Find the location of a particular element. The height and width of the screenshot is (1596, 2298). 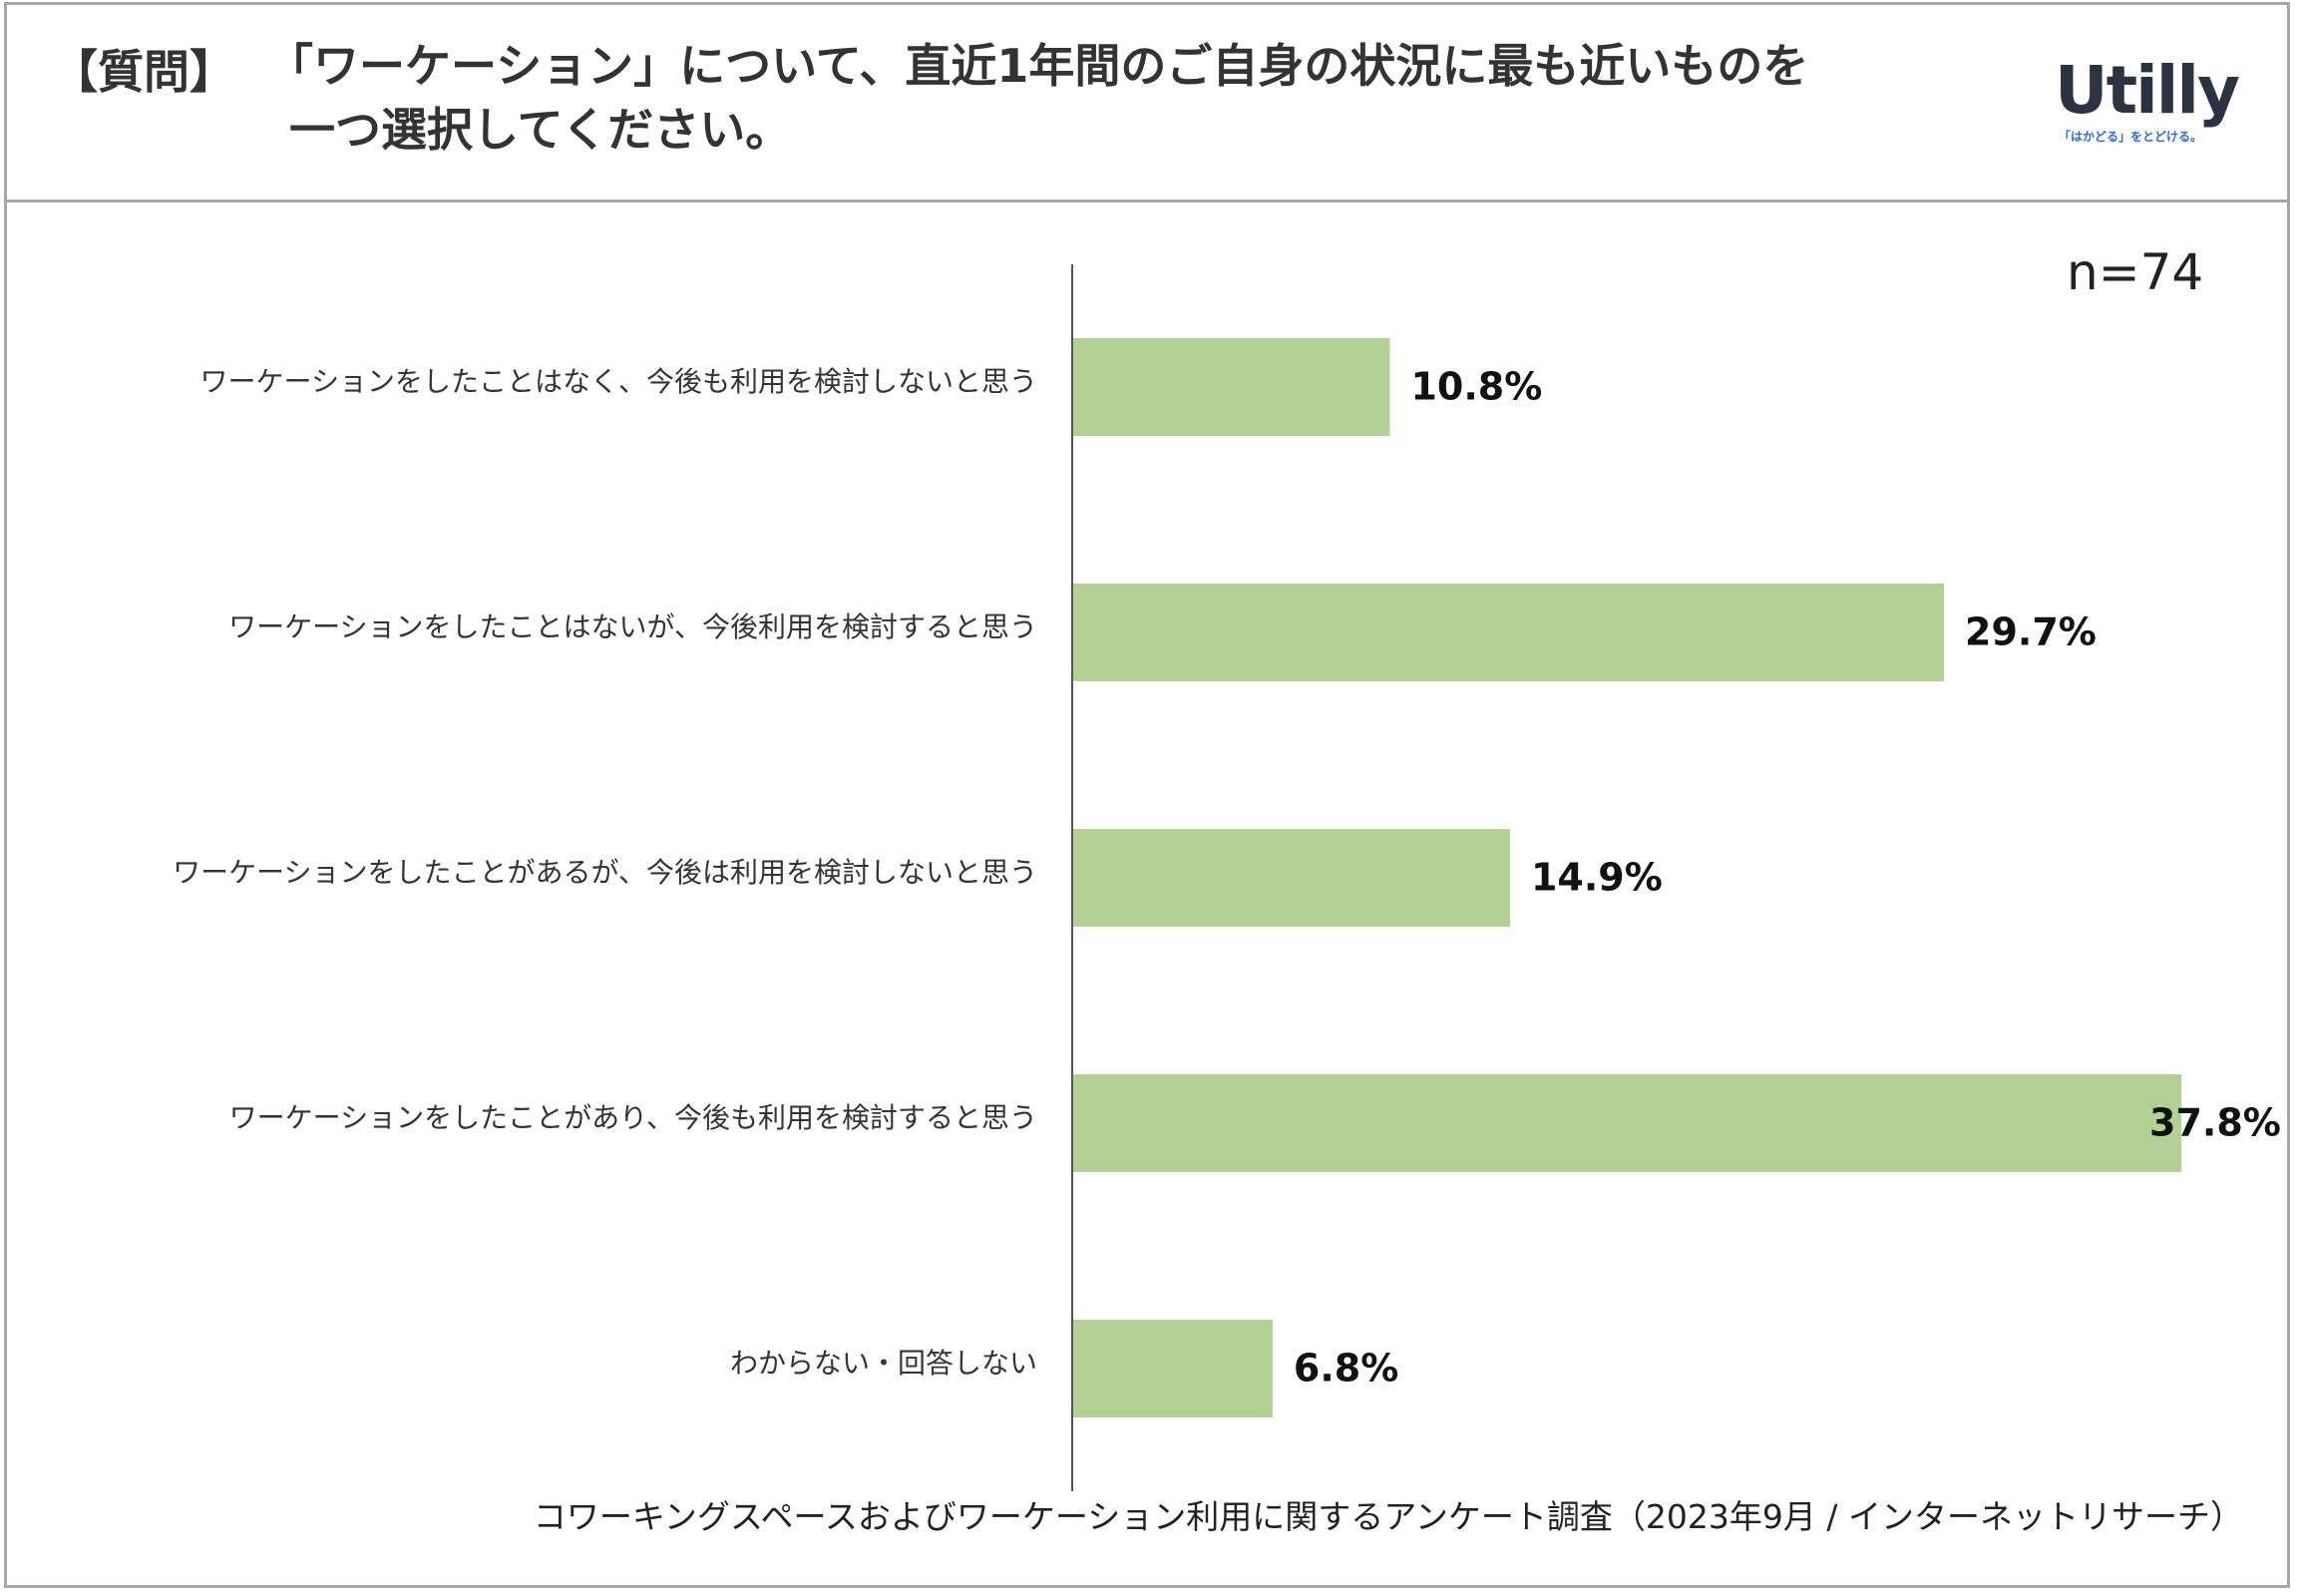

value-label-1: 10.8% is located at coordinates (1476, 387).